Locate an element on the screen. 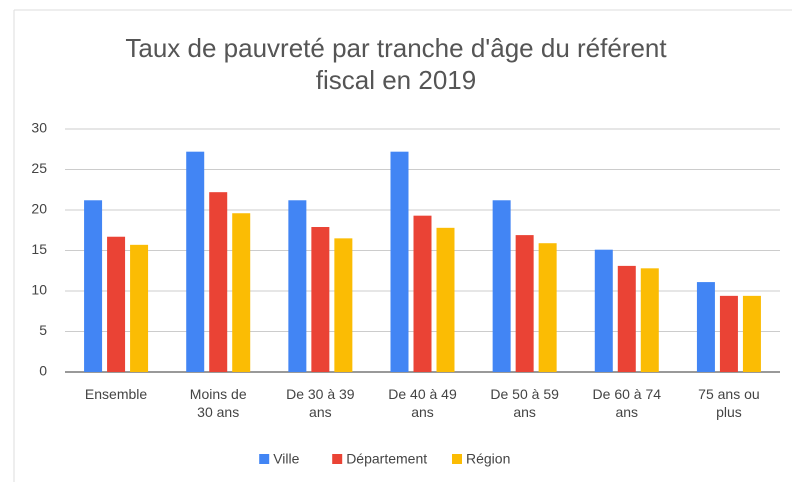 This screenshot has width=792, height=482. y-tick-label: 30 is located at coordinates (39, 128).